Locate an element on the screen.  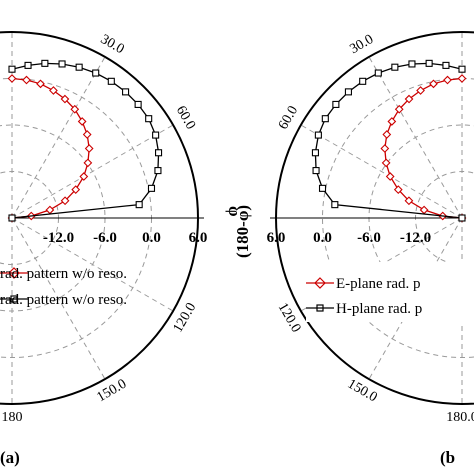
panel-a-radial-tick-4: 6.0 is located at coordinates (198, 238).